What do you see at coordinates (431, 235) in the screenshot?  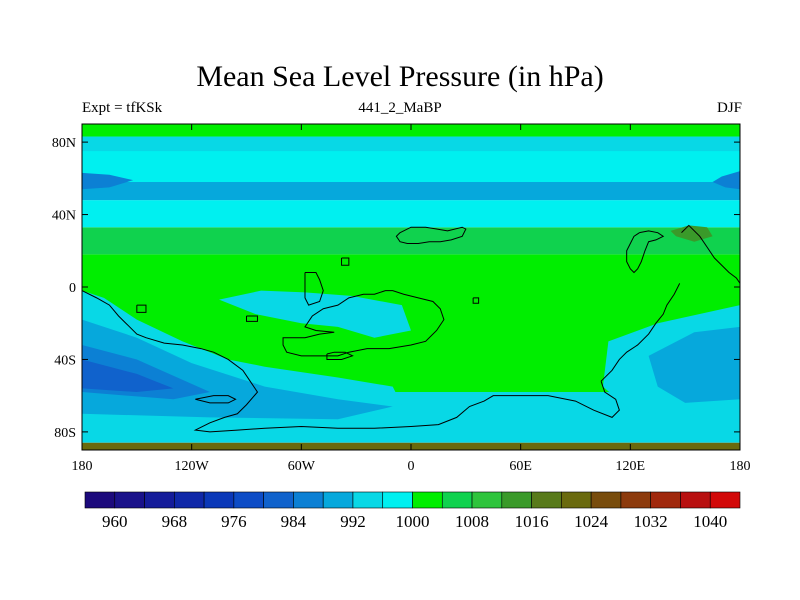 I see `coastline-arabia` at bounding box center [431, 235].